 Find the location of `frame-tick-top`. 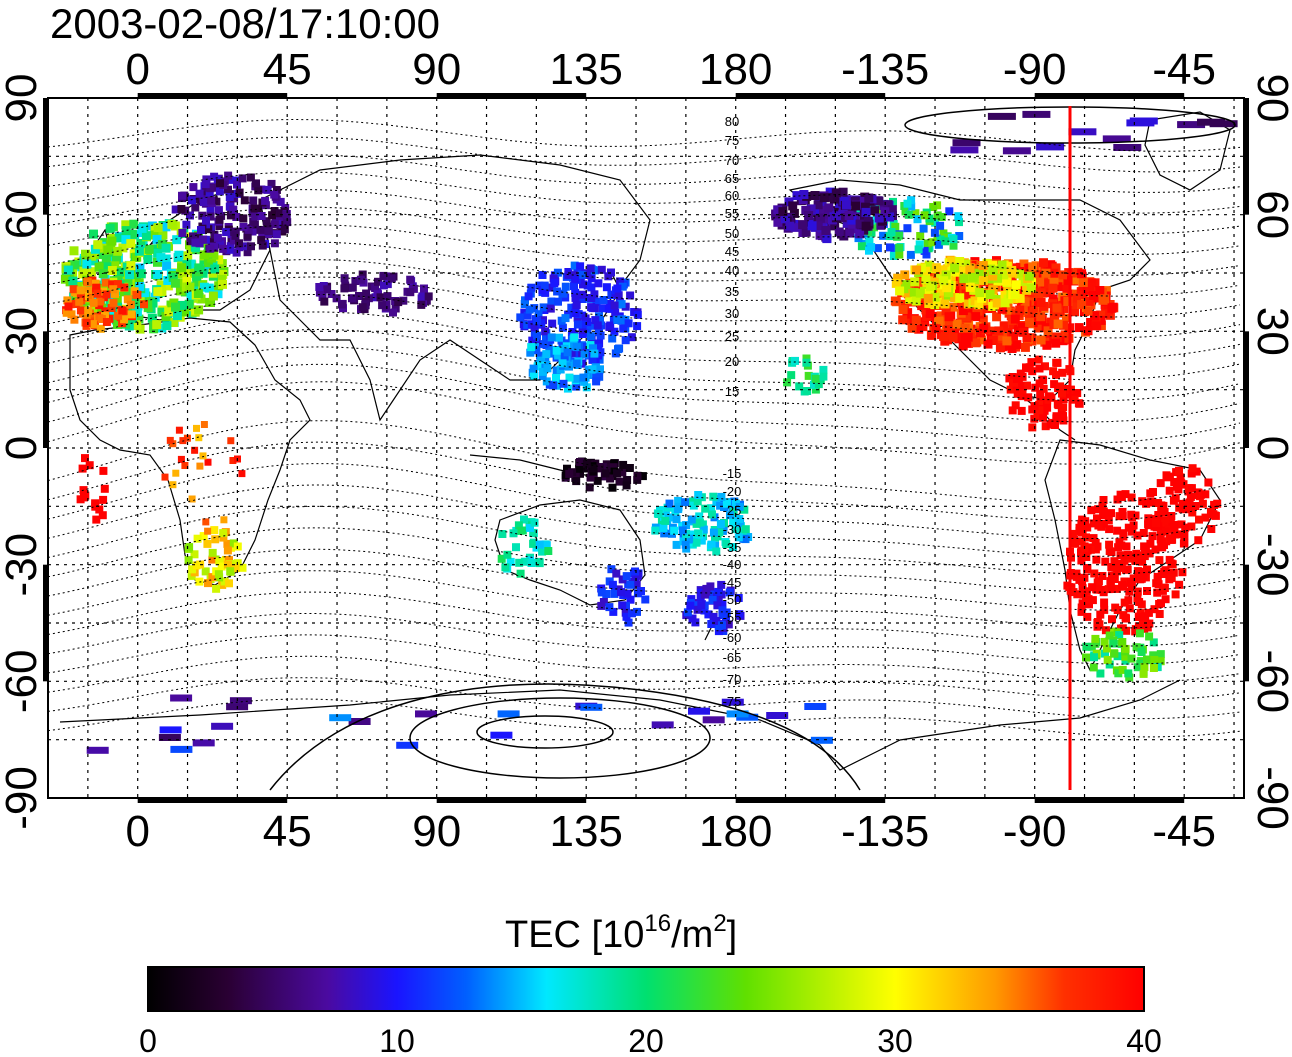

frame-tick-top is located at coordinates (511, 95).